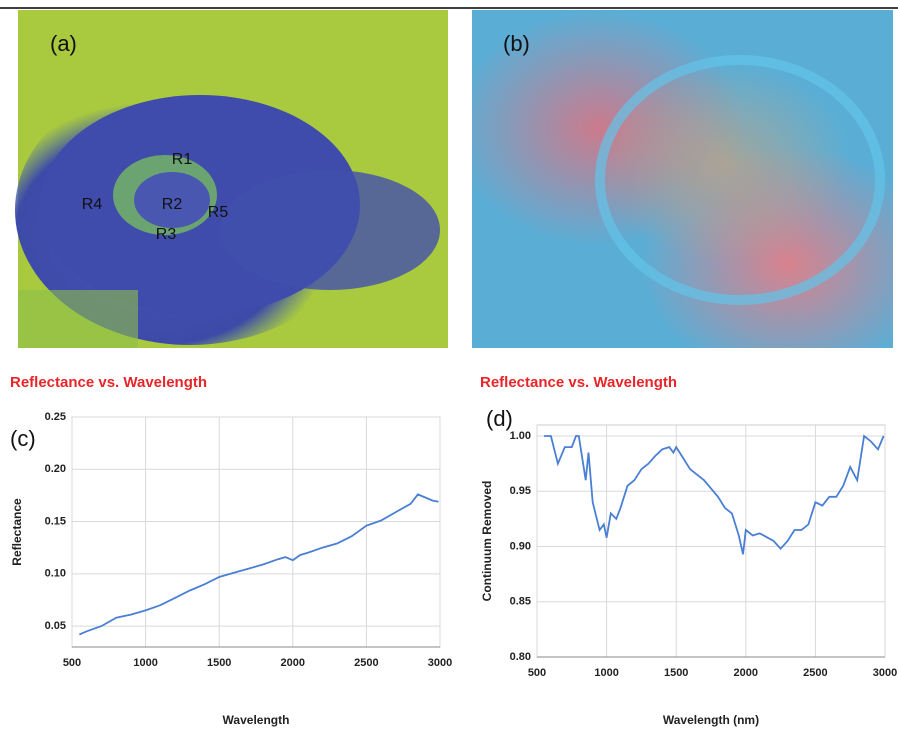  What do you see at coordinates (499, 418) in the screenshot?
I see `panel-label: (d)` at bounding box center [499, 418].